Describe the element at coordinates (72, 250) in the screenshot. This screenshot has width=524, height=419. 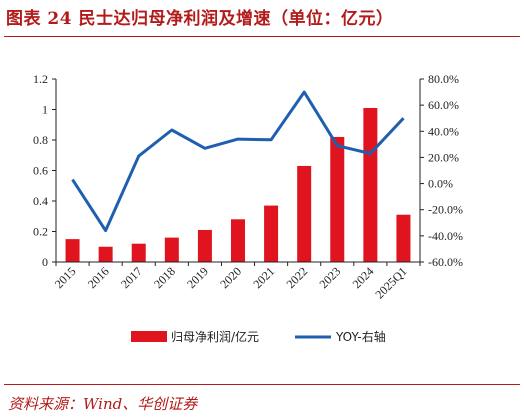
I see `bar-2015` at that location.